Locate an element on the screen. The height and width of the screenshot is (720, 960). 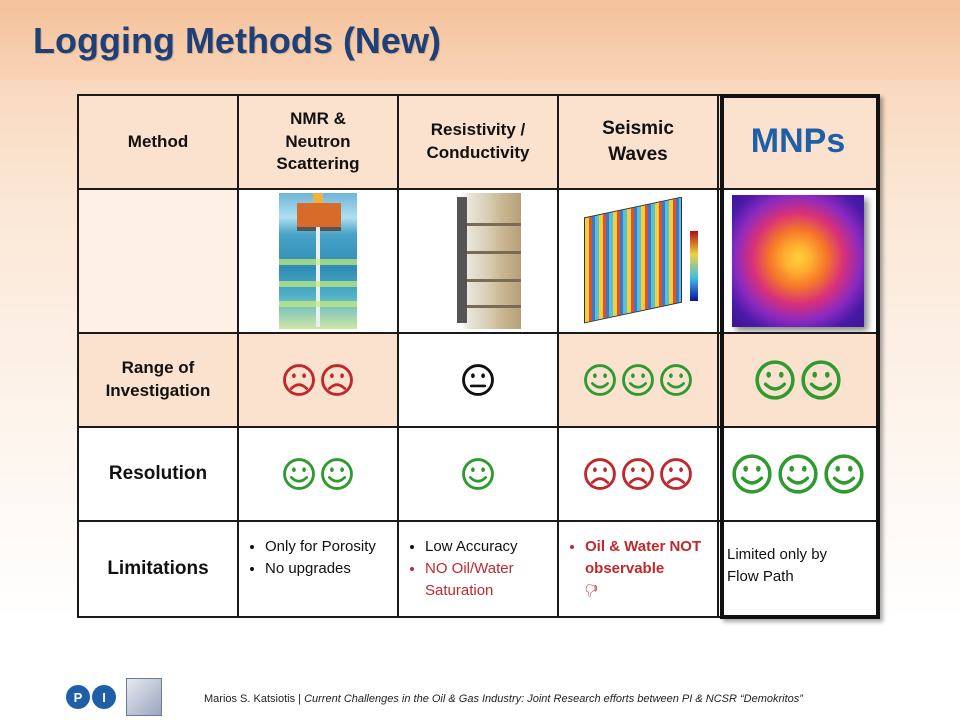
limitation-item: Low Accuracy is located at coordinates (488, 547).